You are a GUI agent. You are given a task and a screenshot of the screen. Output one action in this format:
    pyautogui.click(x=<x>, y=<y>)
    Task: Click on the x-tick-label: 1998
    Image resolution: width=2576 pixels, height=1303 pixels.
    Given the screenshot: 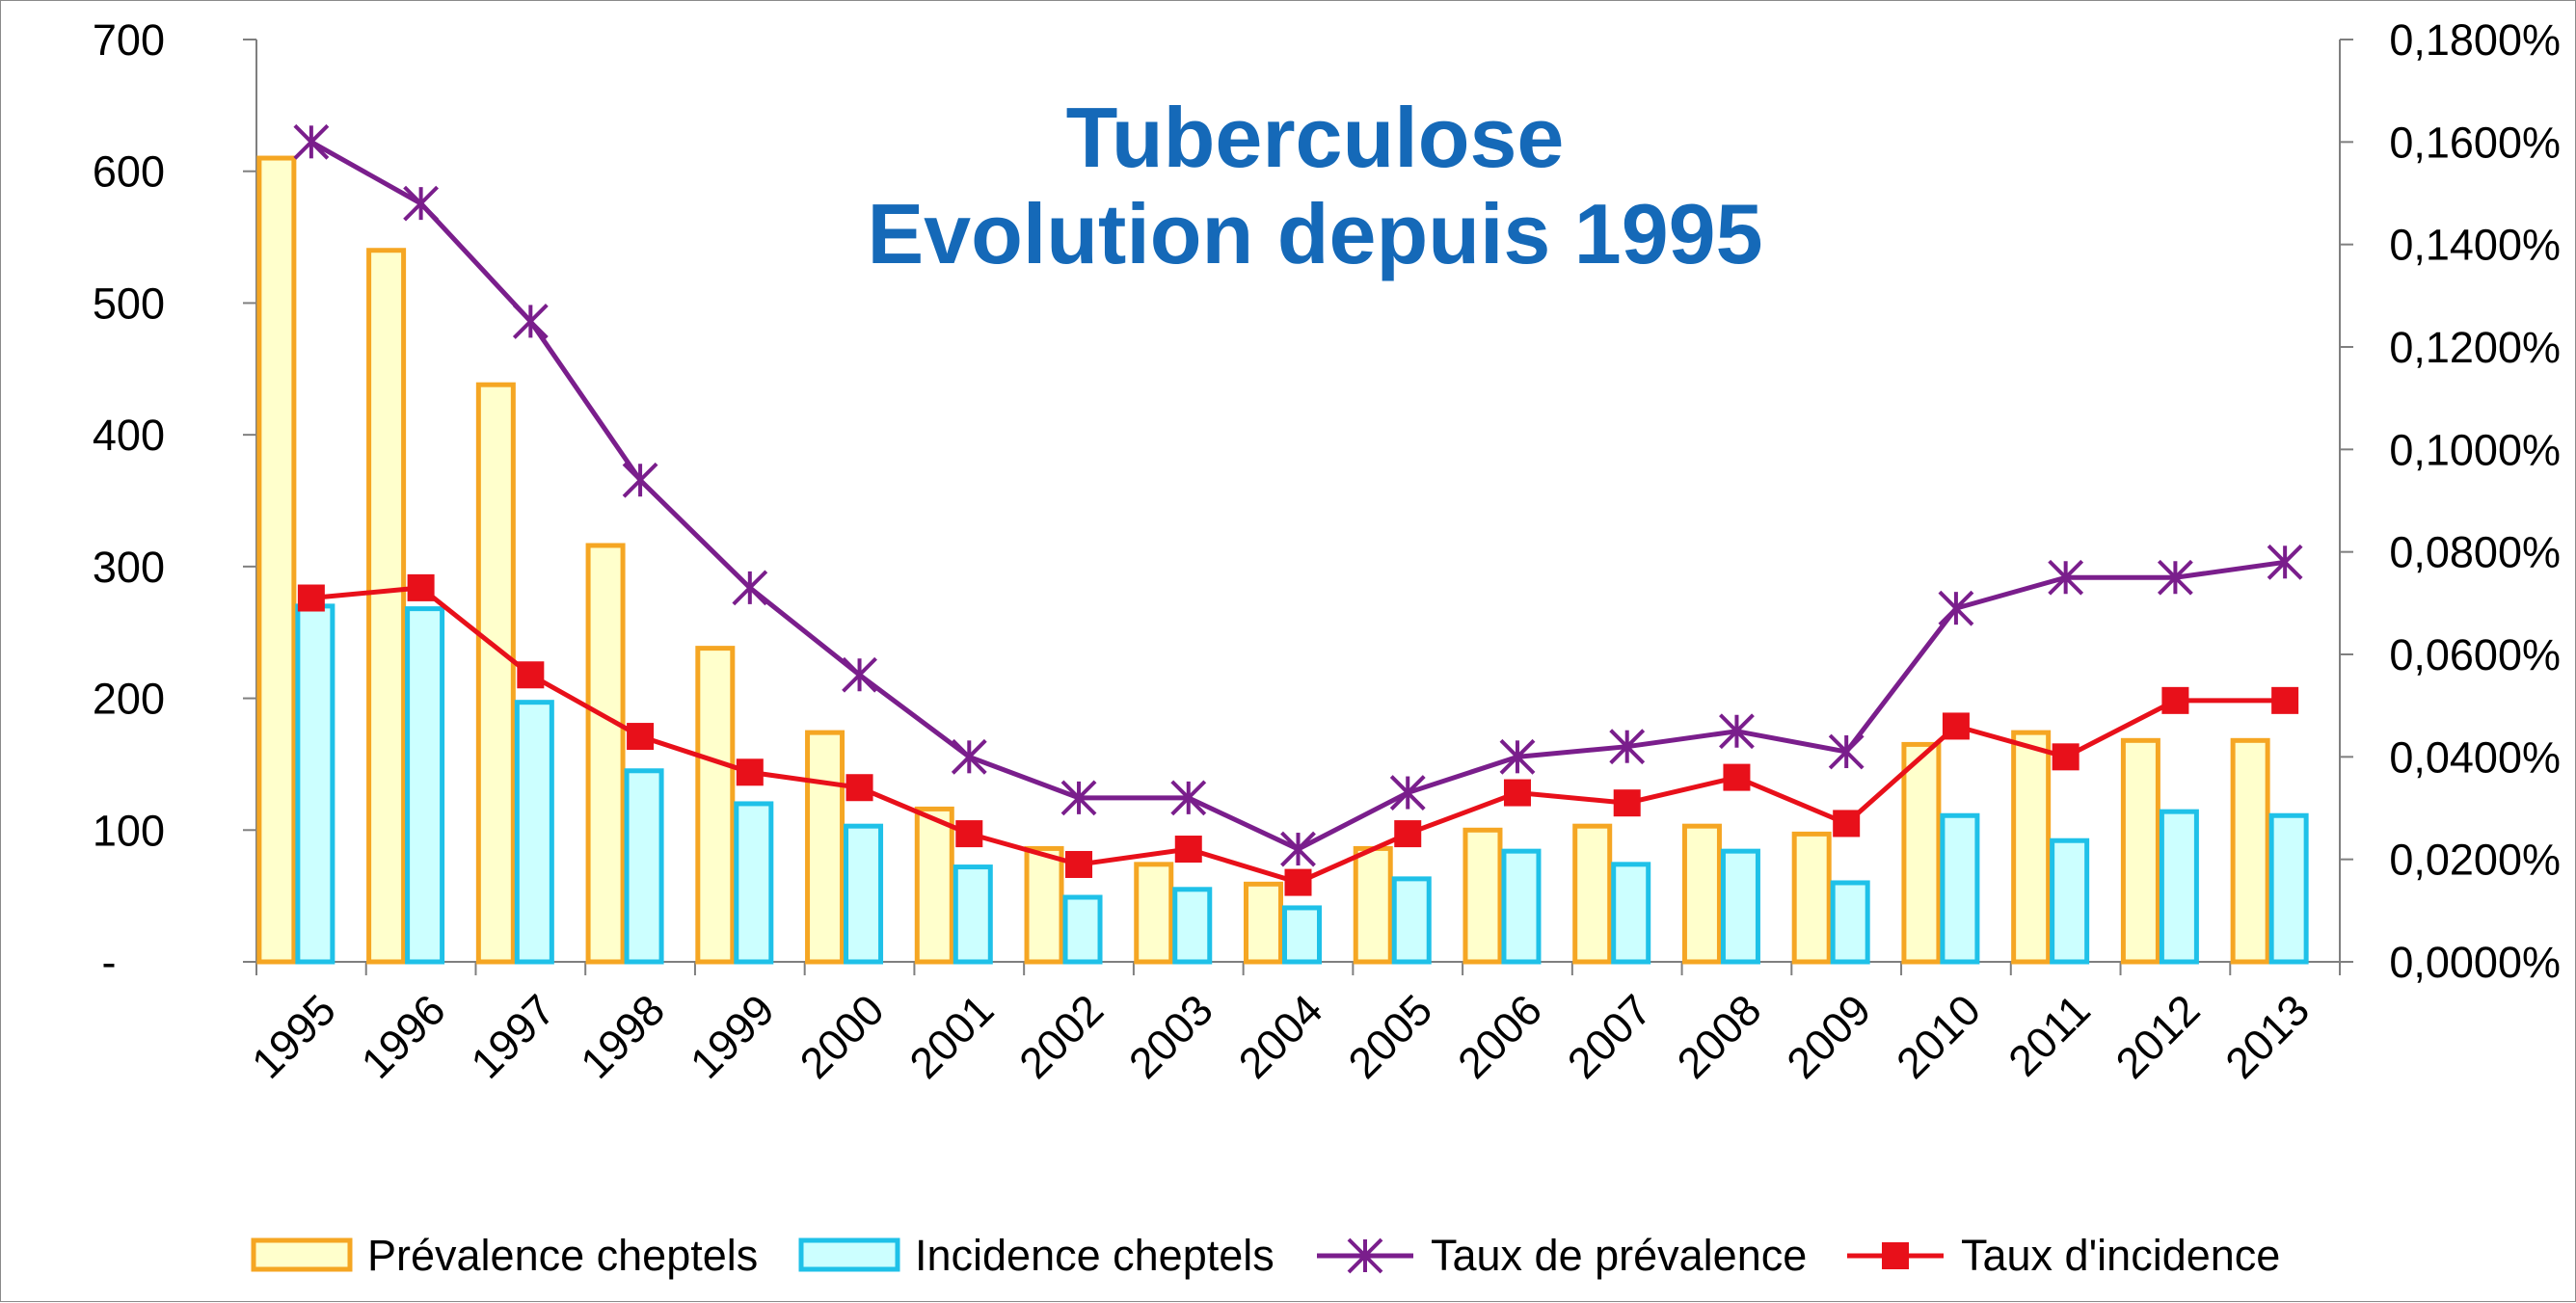 What is the action you would take?
    pyautogui.click(x=623, y=1036)
    